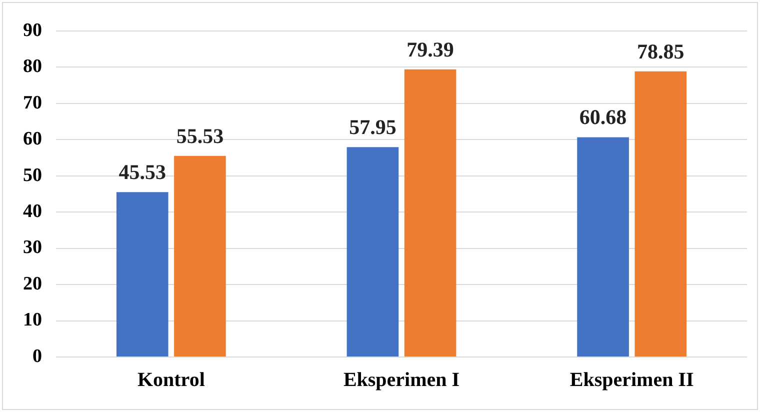  What do you see at coordinates (32, 211) in the screenshot?
I see `y-tick-label: 40` at bounding box center [32, 211].